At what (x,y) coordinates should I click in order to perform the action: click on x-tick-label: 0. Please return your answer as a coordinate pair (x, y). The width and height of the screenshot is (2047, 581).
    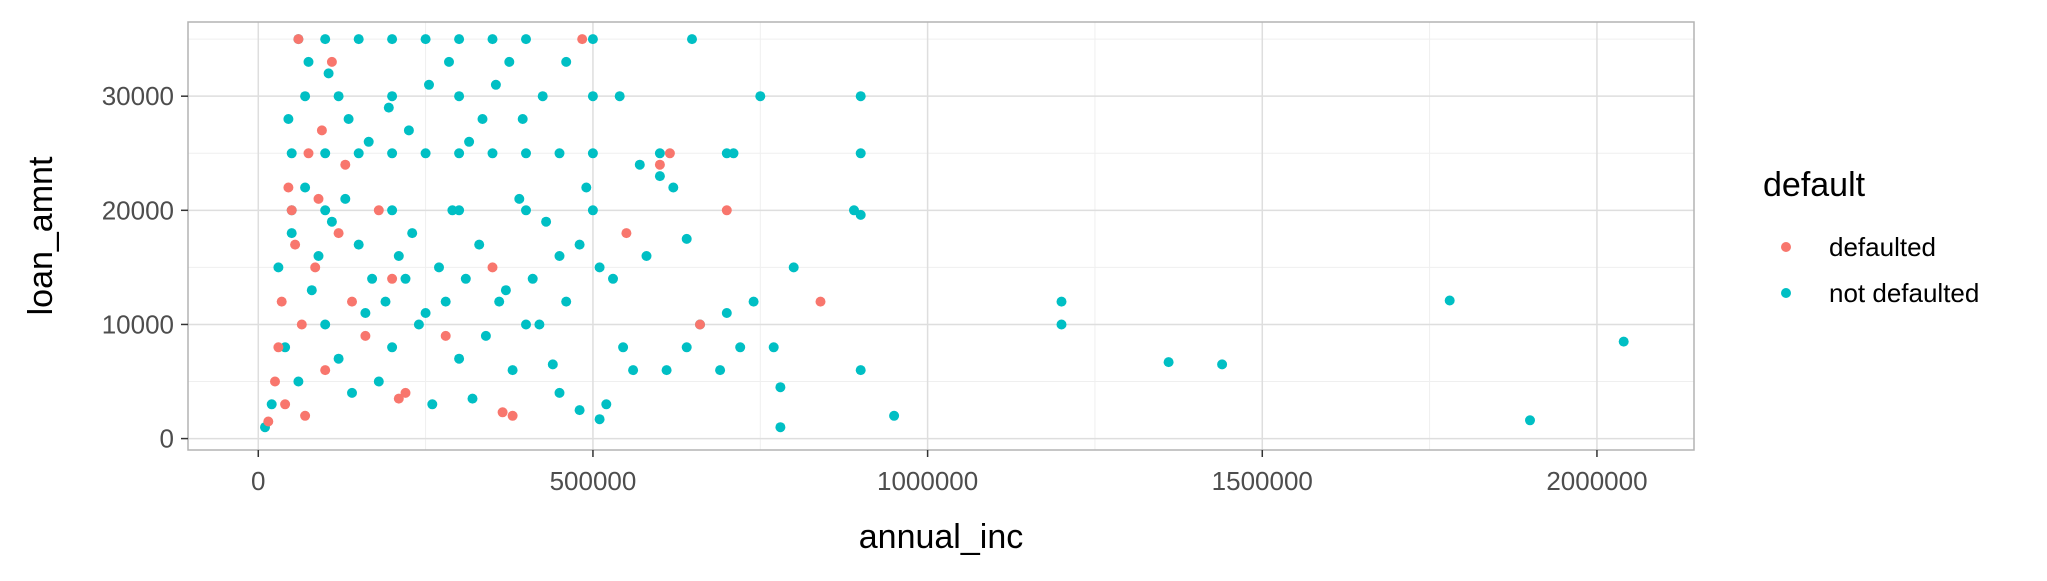
    Looking at the image, I should click on (258, 481).